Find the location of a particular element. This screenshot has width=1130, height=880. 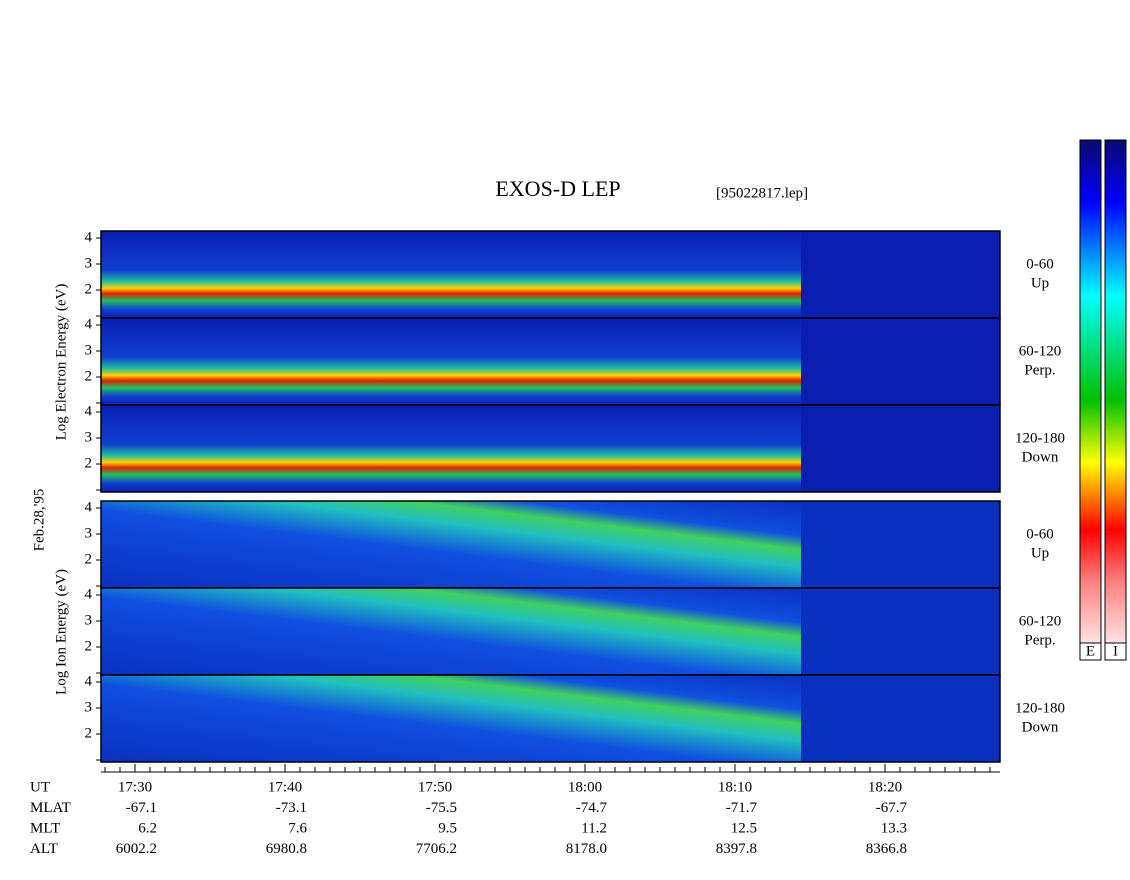

ephemeris-value: 12.5 is located at coordinates (744, 828).